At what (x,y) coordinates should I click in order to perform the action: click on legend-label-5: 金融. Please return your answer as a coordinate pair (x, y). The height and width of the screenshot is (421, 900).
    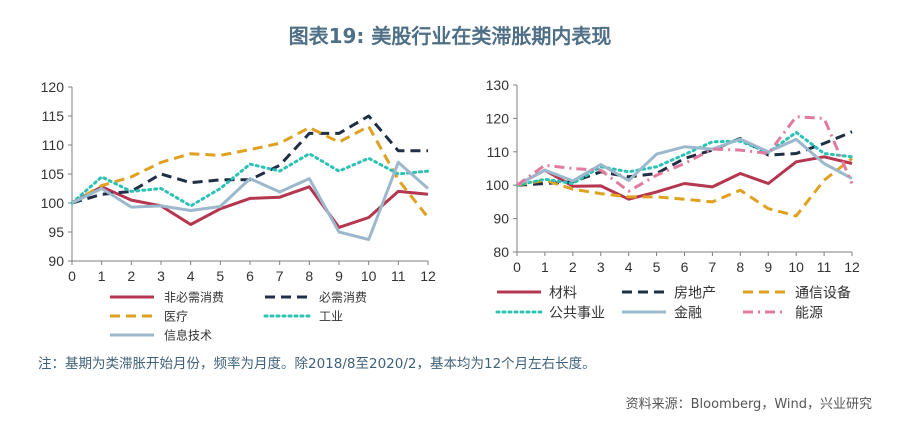
    Looking at the image, I should click on (688, 313).